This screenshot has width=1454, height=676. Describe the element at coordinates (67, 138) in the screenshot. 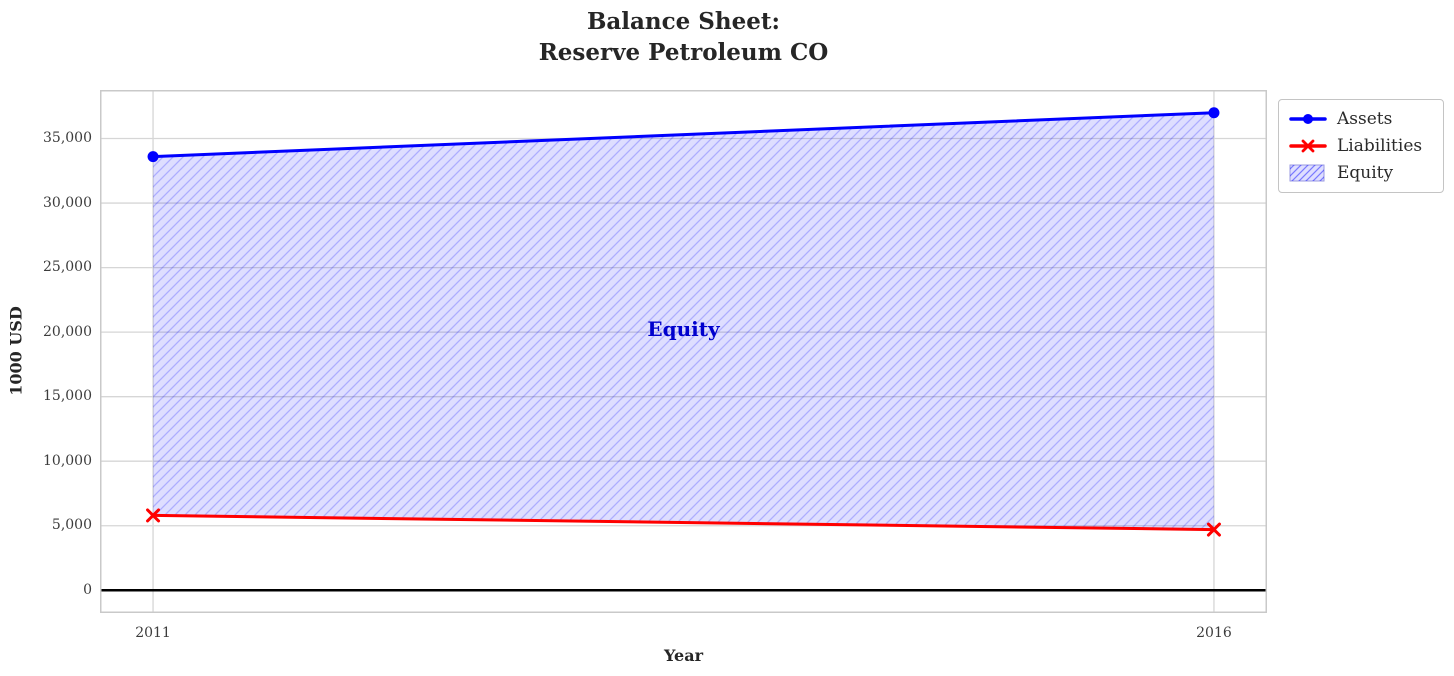

I see `y-tick-label: 35,000` at that location.